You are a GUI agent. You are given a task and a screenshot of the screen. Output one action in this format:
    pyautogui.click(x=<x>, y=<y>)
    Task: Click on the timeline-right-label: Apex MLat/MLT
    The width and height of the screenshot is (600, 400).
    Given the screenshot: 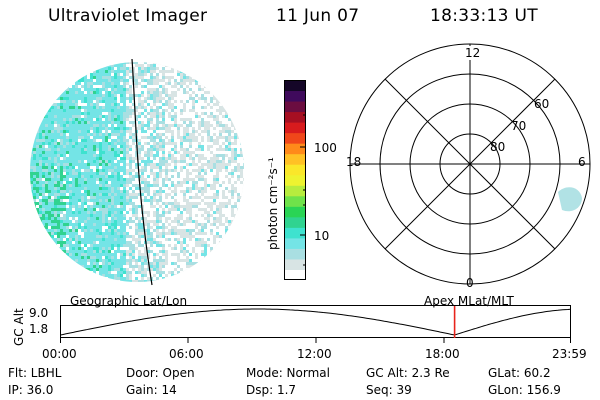 What is the action you would take?
    pyautogui.click(x=469, y=301)
    